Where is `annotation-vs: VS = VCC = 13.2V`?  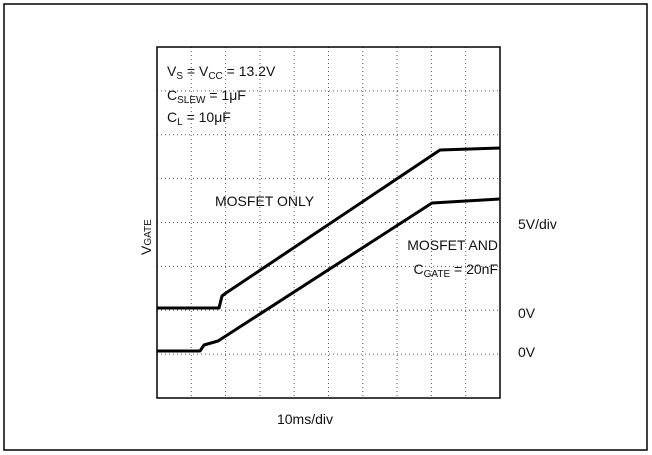 annotation-vs: VS = VCC = 13.2V is located at coordinates (221, 72).